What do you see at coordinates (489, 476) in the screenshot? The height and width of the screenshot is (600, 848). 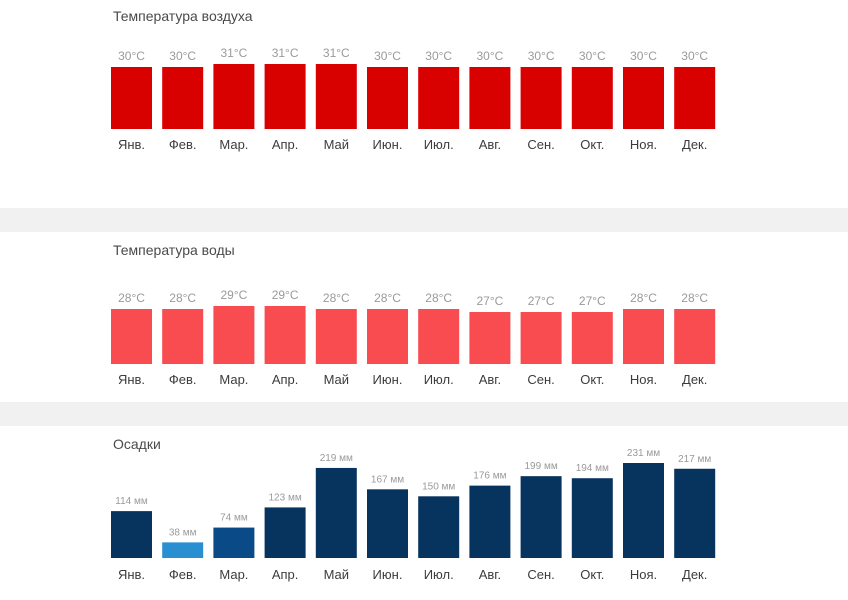 I see `value-label: 176 мм` at bounding box center [489, 476].